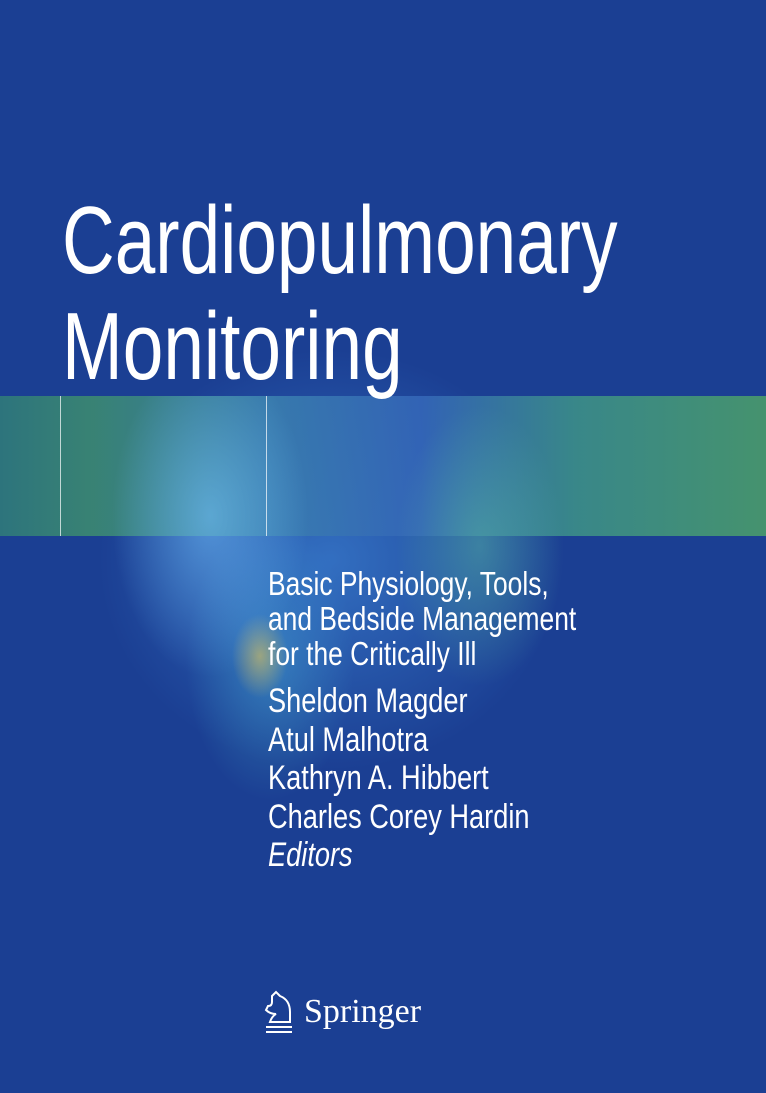  I want to click on subtitle-line: Basic Physiology, Tools,, so click(408, 583).